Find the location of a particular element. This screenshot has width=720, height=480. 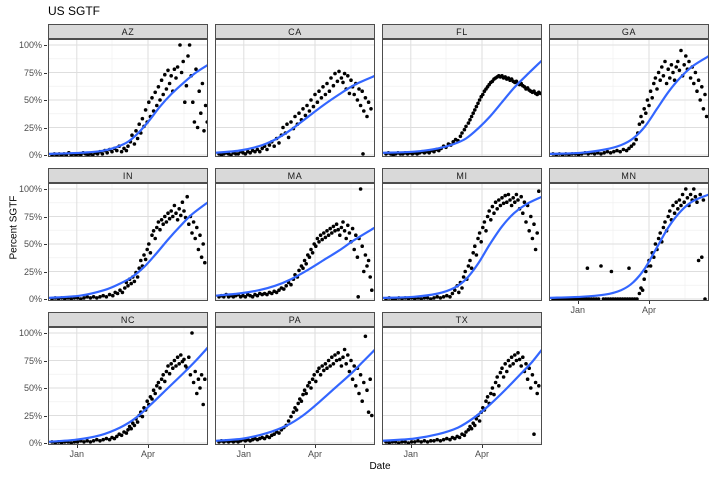

facet-panel-pa is located at coordinates (295, 386).